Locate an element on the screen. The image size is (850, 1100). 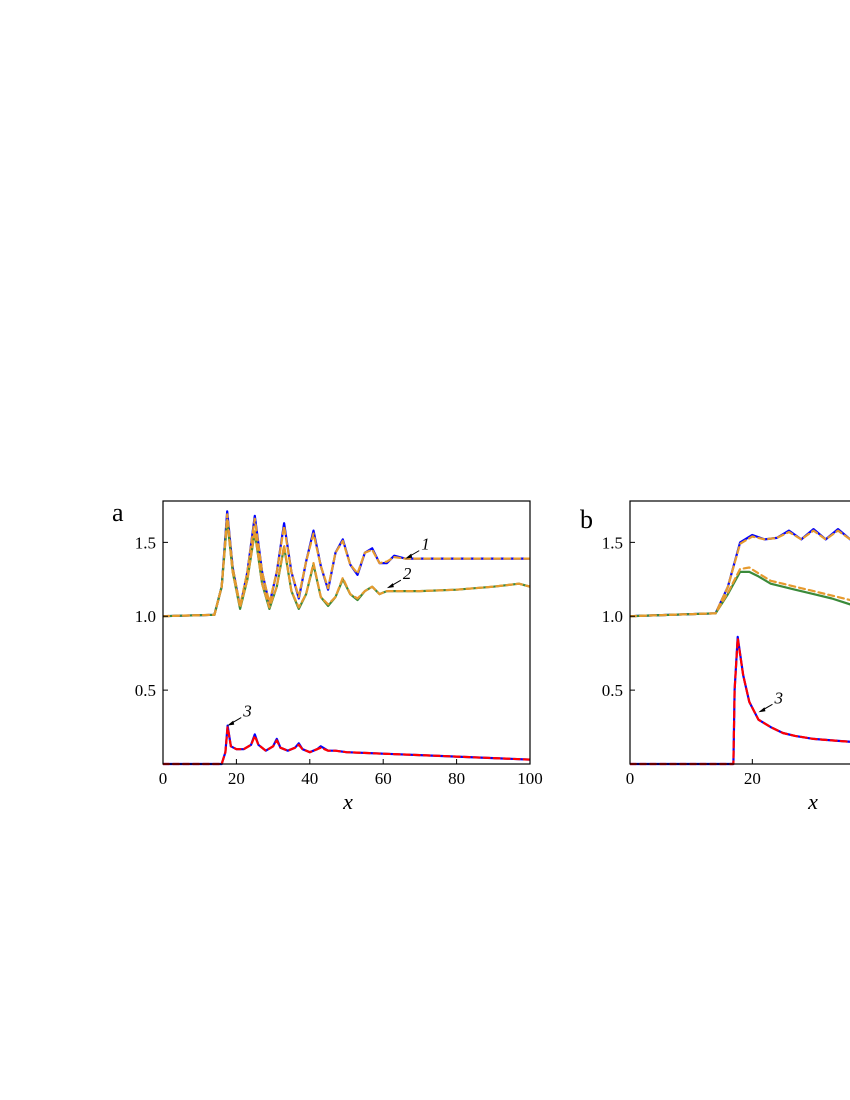
panel-b-xlabel: x is located at coordinates (812, 801).